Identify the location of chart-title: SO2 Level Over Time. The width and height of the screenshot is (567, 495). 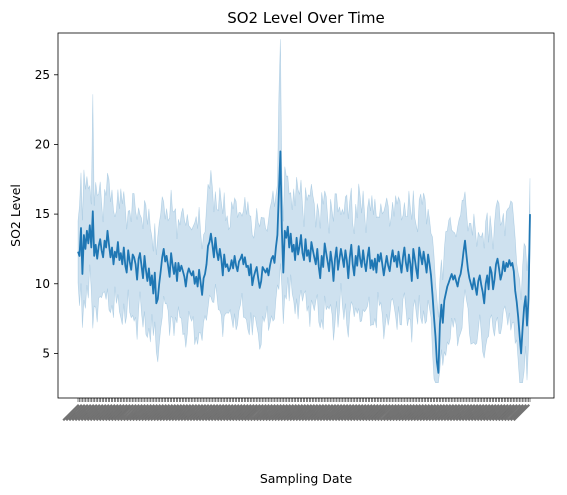
(306, 18).